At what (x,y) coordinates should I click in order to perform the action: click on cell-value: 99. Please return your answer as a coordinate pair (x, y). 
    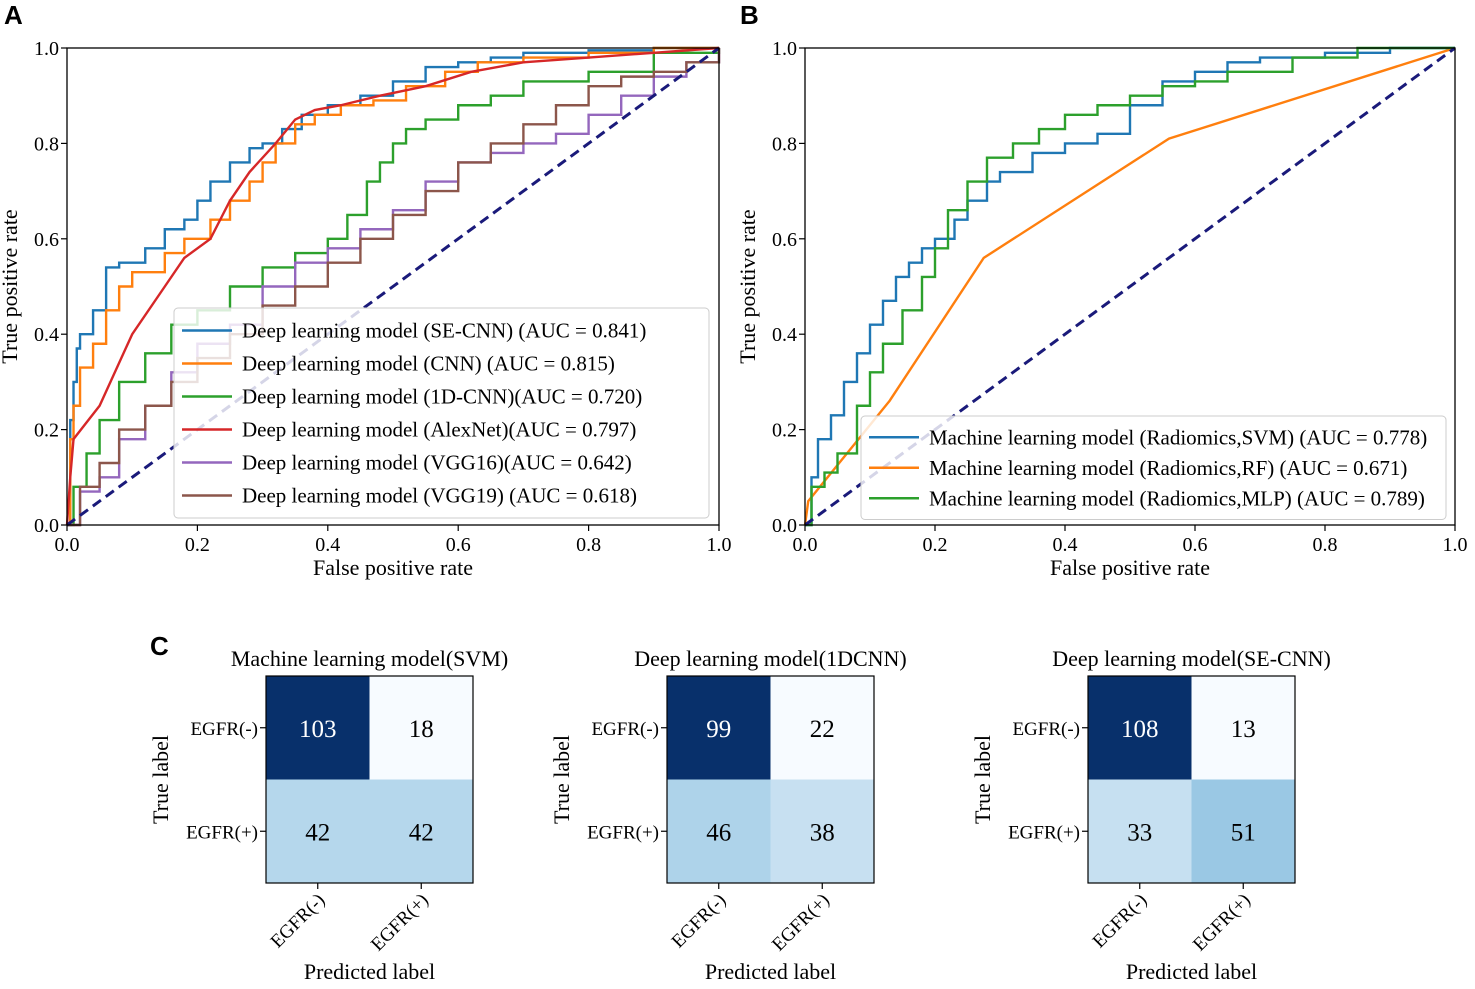
    Looking at the image, I should click on (718, 729).